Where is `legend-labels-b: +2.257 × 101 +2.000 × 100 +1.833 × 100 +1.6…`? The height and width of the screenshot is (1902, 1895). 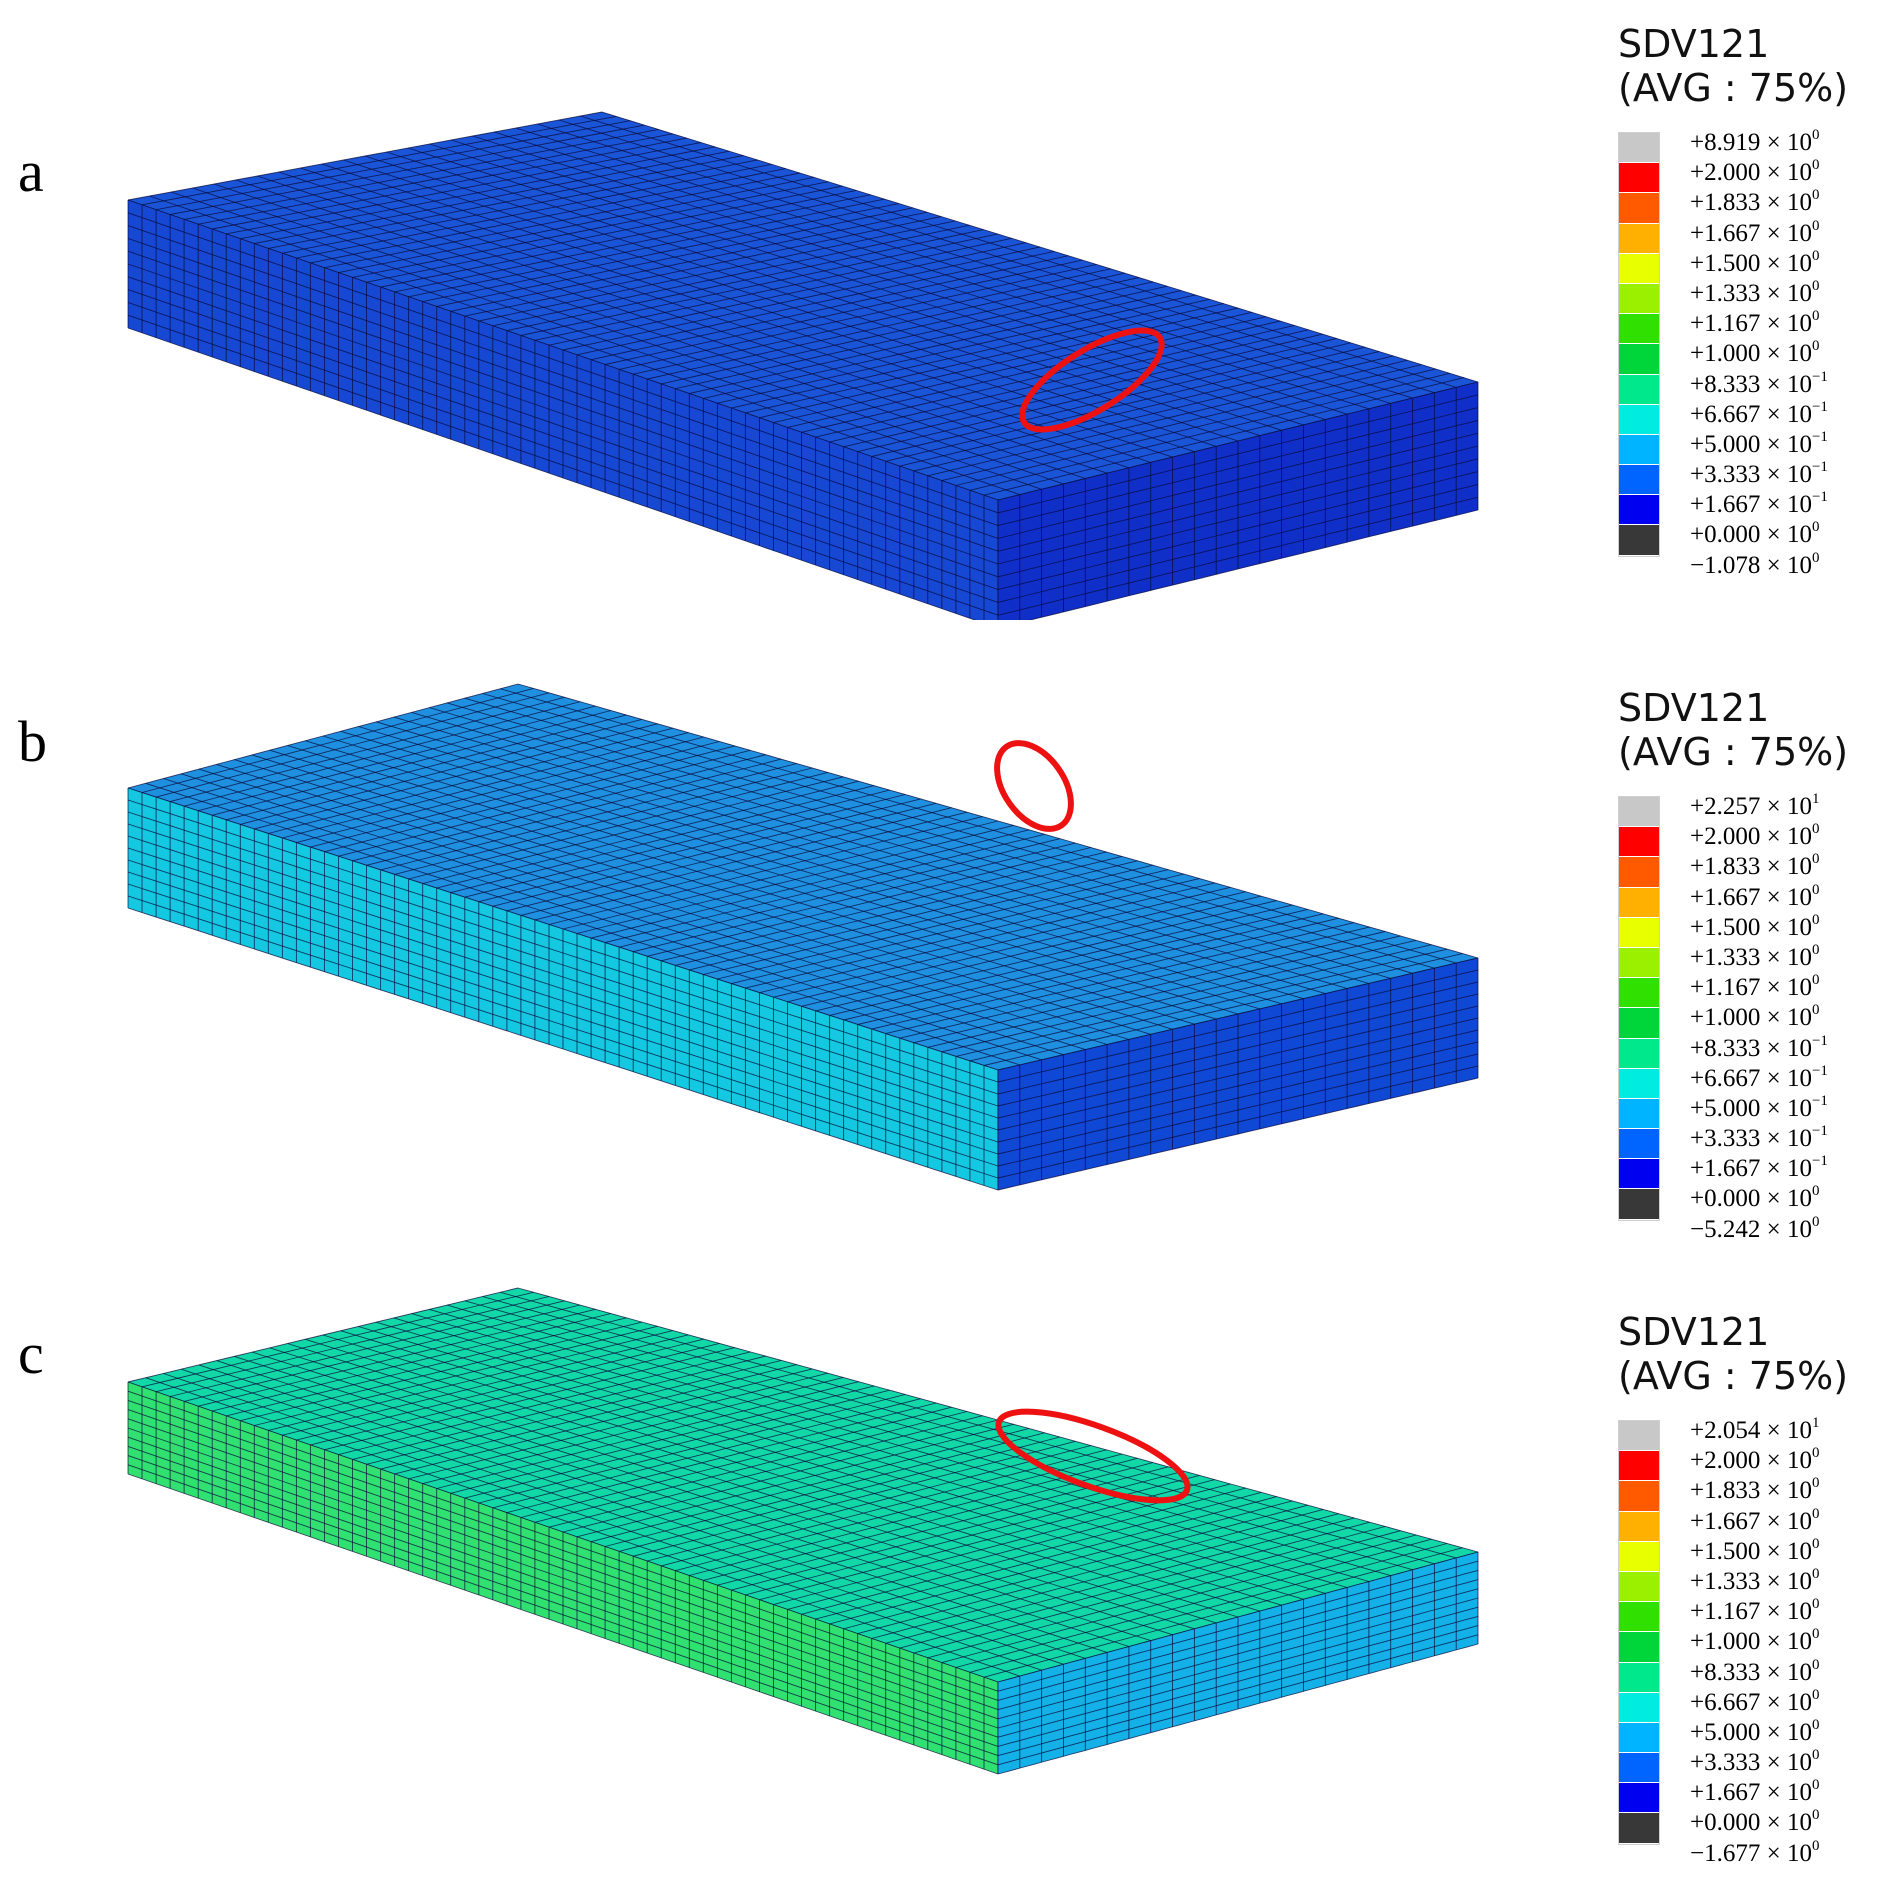
legend-labels-b: +2.257 × 101 +2.000 × 100 +1.833 × 100 +1.6… is located at coordinates (1759, 1013).